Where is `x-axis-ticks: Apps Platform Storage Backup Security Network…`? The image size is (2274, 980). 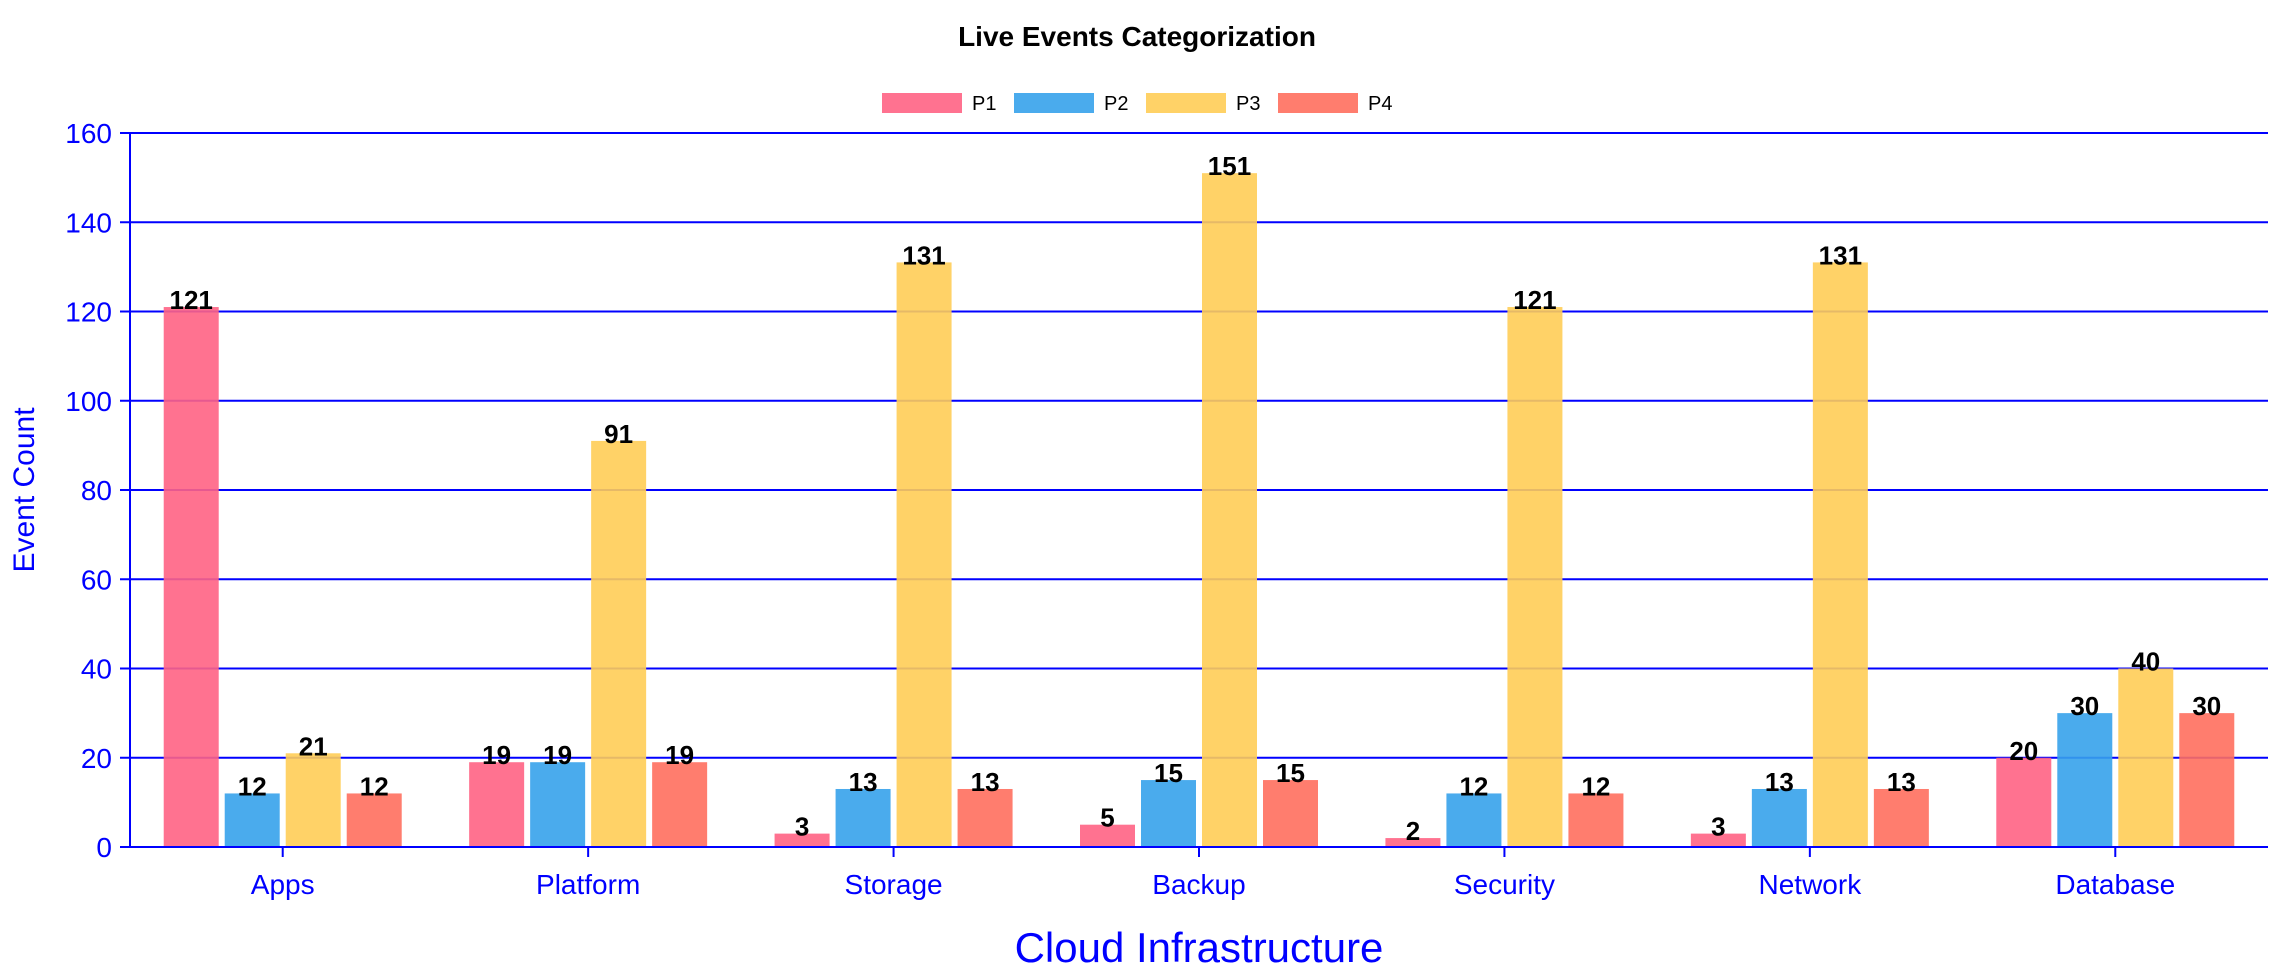 x-axis-ticks: Apps Platform Storage Backup Security Network… is located at coordinates (1213, 873).